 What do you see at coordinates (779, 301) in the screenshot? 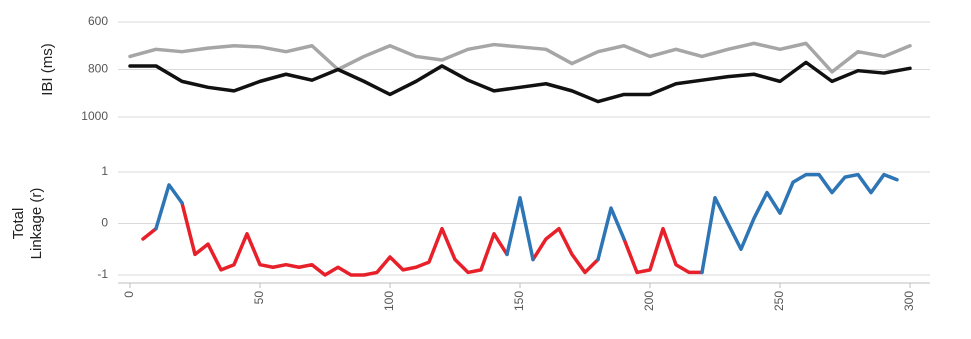
I see `x-tick-label: 250` at bounding box center [779, 301].